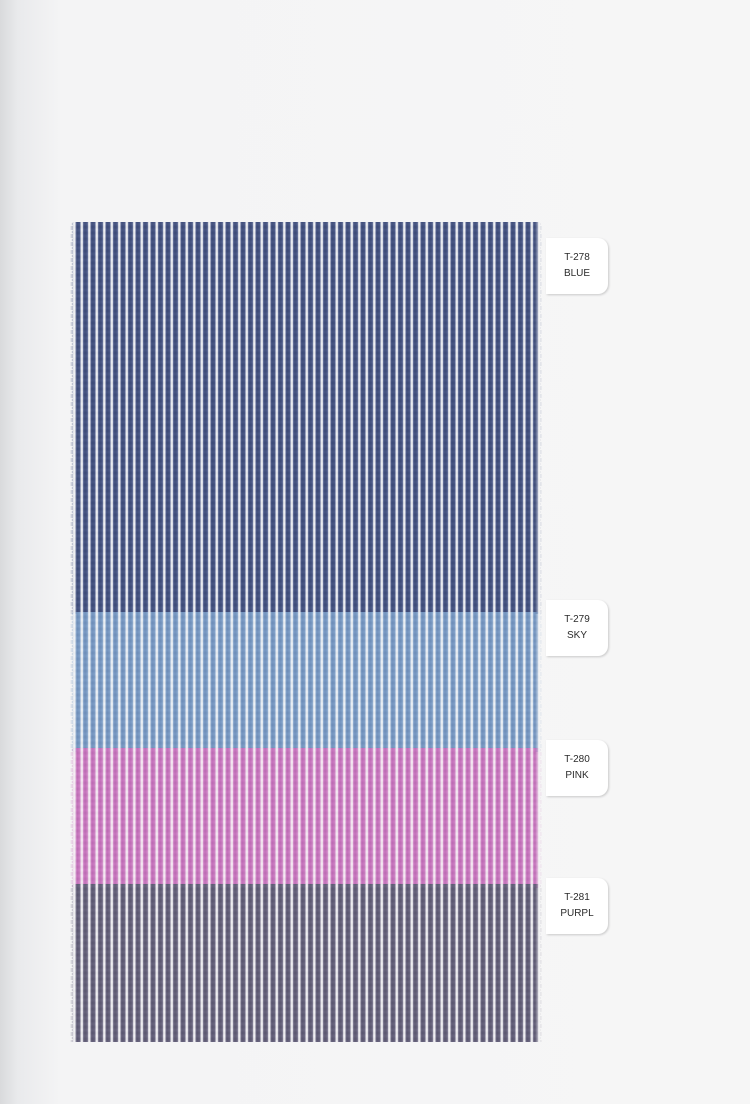 The image size is (750, 1104). Describe the element at coordinates (576, 635) in the screenshot. I see `swatch-color-name: SKY` at that location.